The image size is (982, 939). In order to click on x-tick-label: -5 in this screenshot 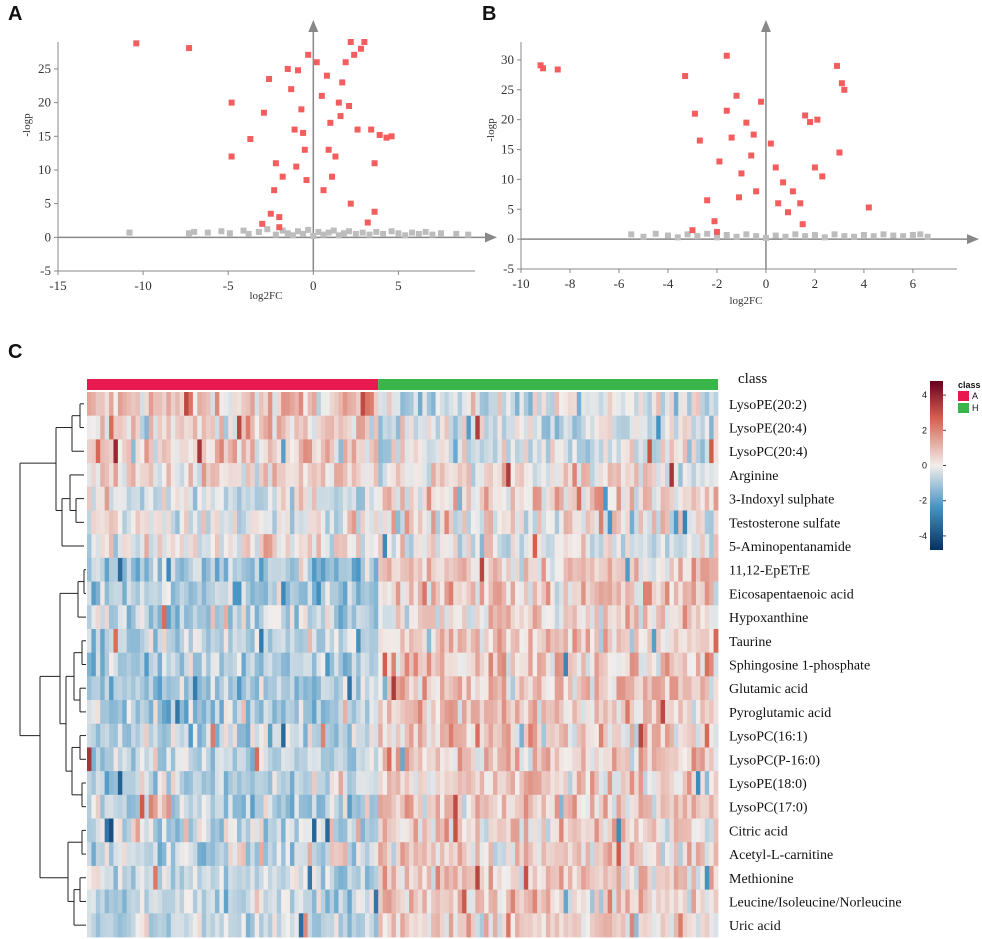, I will do `click(228, 285)`.